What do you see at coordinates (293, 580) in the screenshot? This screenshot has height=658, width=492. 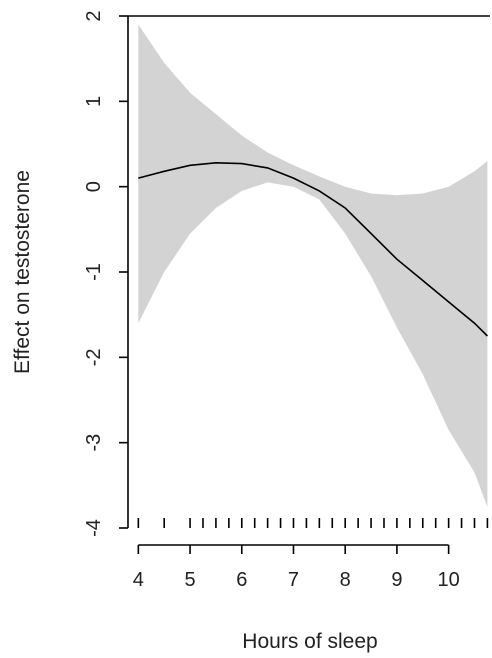 I see `x-tick-label: 7` at bounding box center [293, 580].